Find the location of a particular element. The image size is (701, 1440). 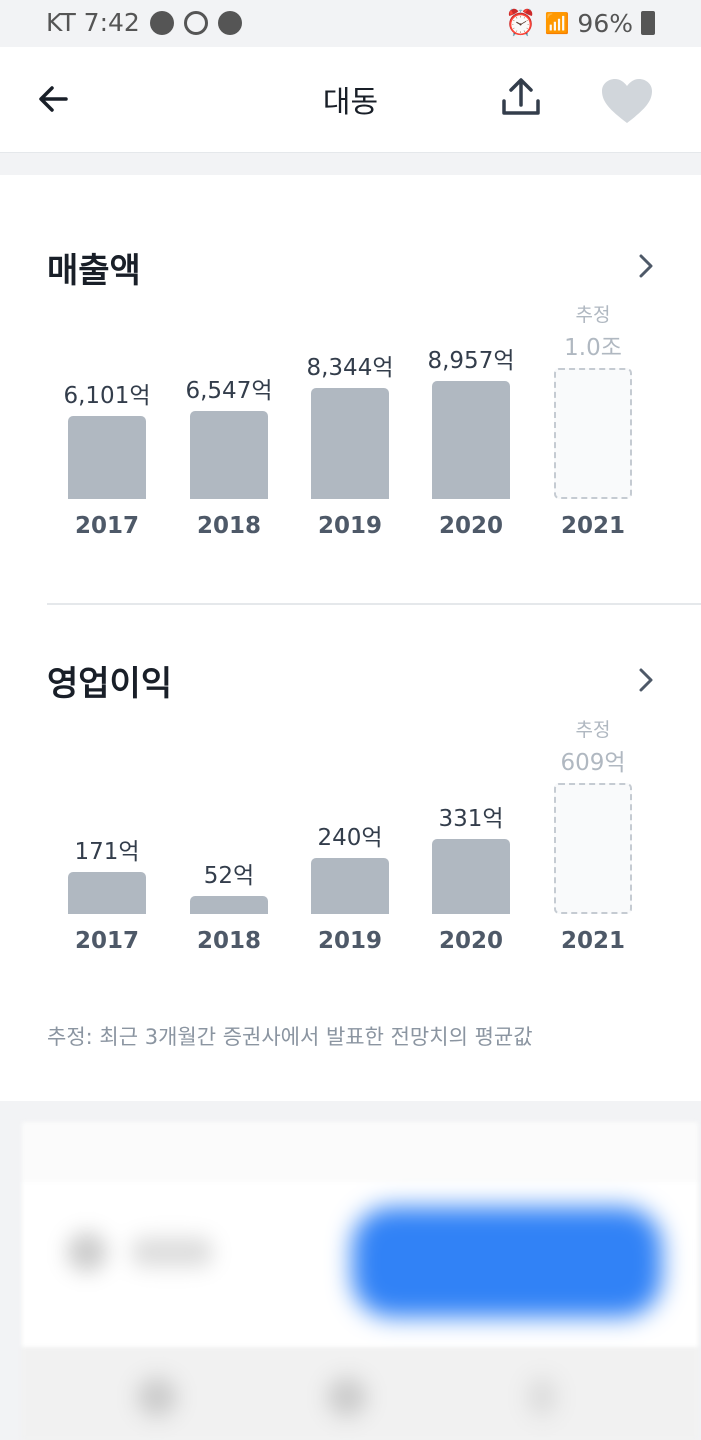

estimate-footnote: 추정: 최근 3개월간 증권사에서 발표한 전망치의 평균값 is located at coordinates (290, 1037).